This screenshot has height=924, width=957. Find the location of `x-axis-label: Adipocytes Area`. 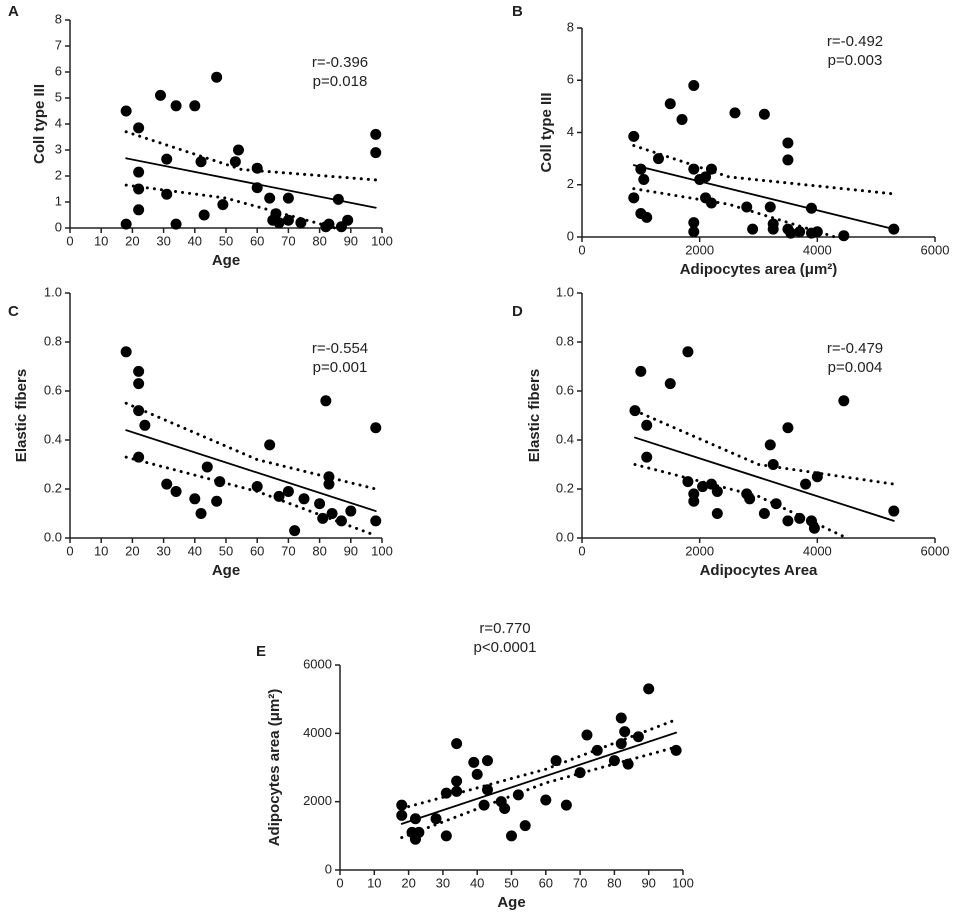

x-axis-label: Adipocytes Area is located at coordinates (759, 570).